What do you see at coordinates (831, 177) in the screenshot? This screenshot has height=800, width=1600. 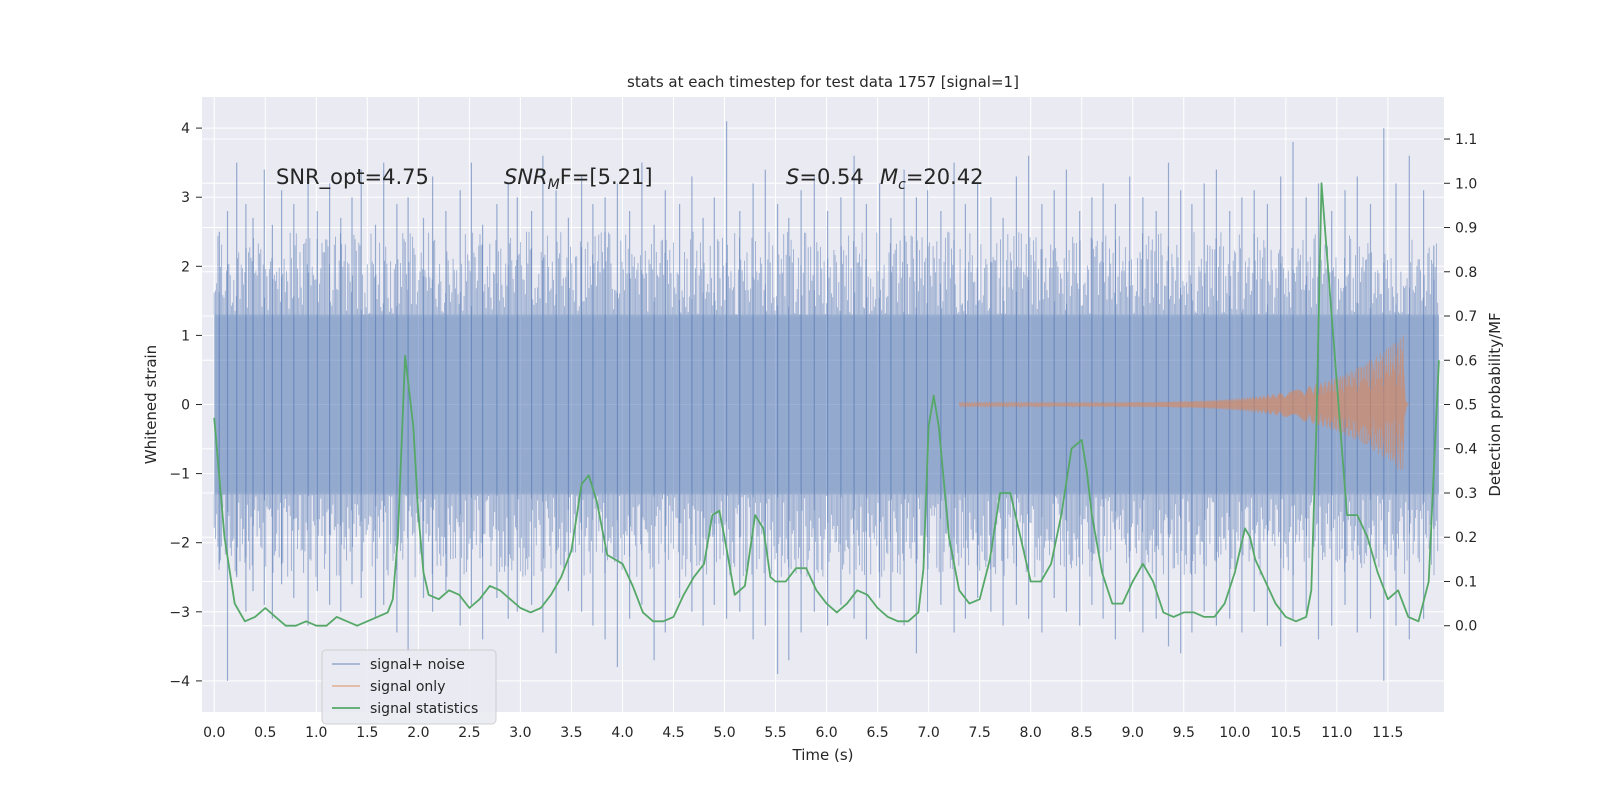 I see `s-value: =0.54` at bounding box center [831, 177].